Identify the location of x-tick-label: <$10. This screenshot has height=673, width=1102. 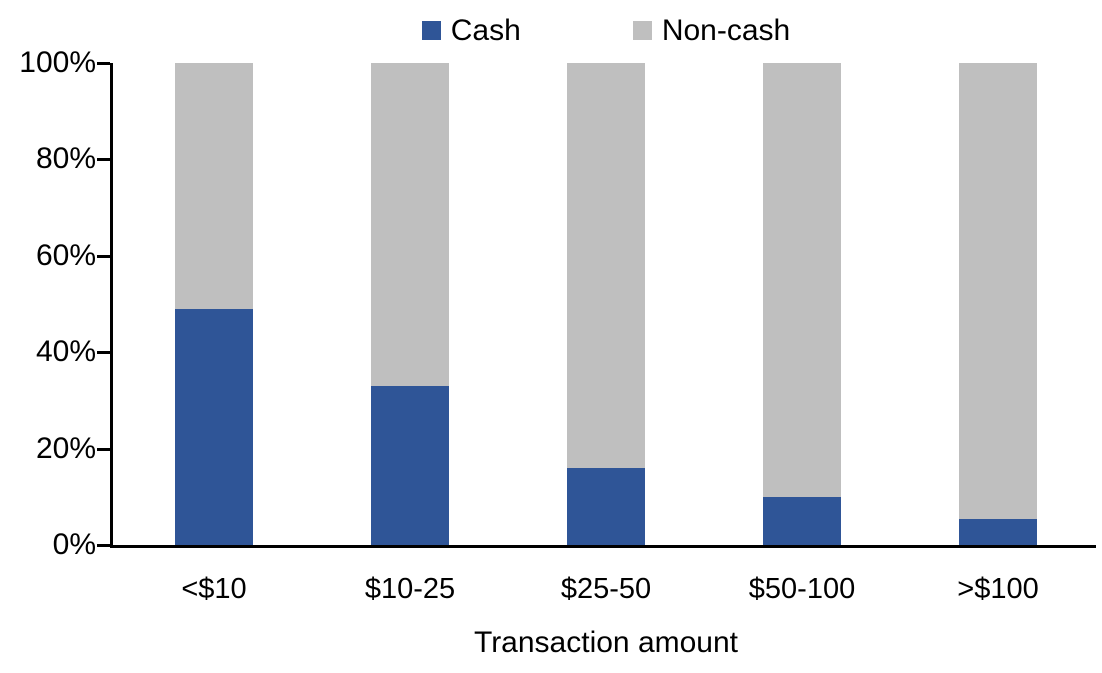
(214, 589).